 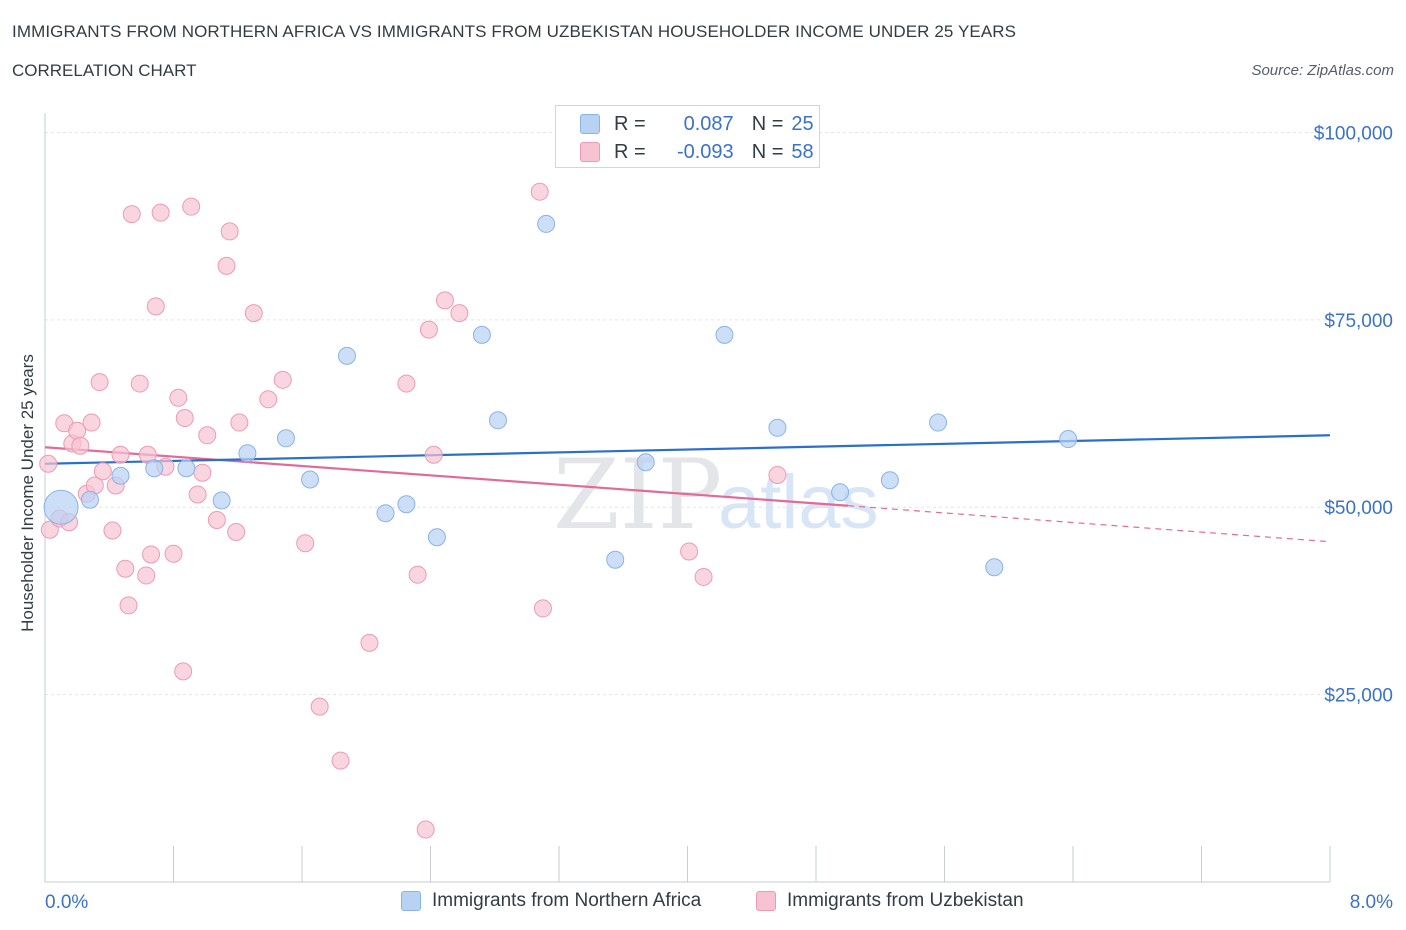 What do you see at coordinates (1371, 902) in the screenshot?
I see `x-tick-label-max: 8.0%` at bounding box center [1371, 902].